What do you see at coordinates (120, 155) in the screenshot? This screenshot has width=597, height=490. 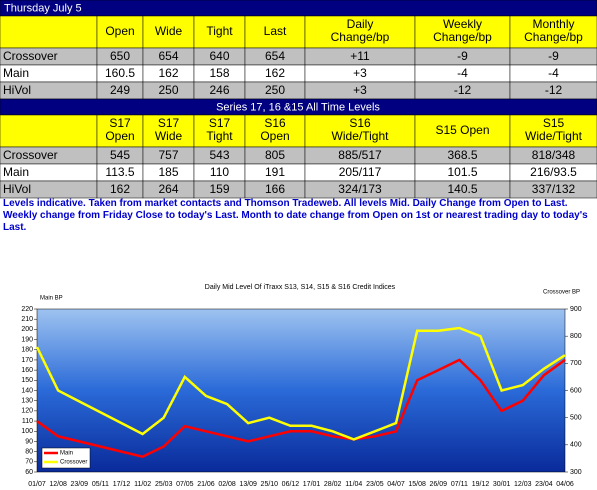 I see `cell-value: 545` at bounding box center [120, 155].